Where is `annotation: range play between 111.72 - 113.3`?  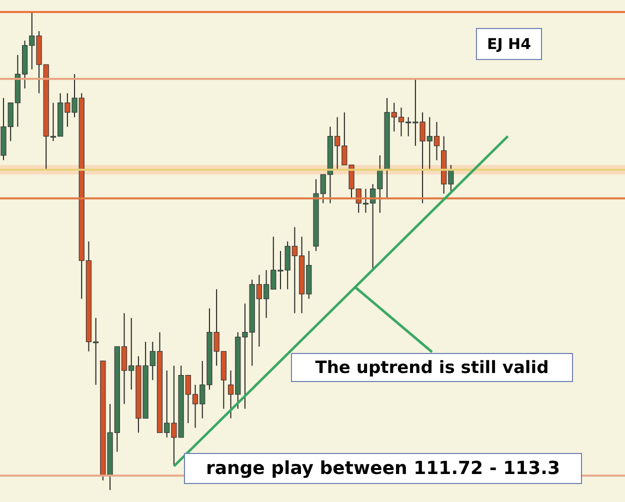
annotation: range play between 111.72 - 113.3 is located at coordinates (383, 468).